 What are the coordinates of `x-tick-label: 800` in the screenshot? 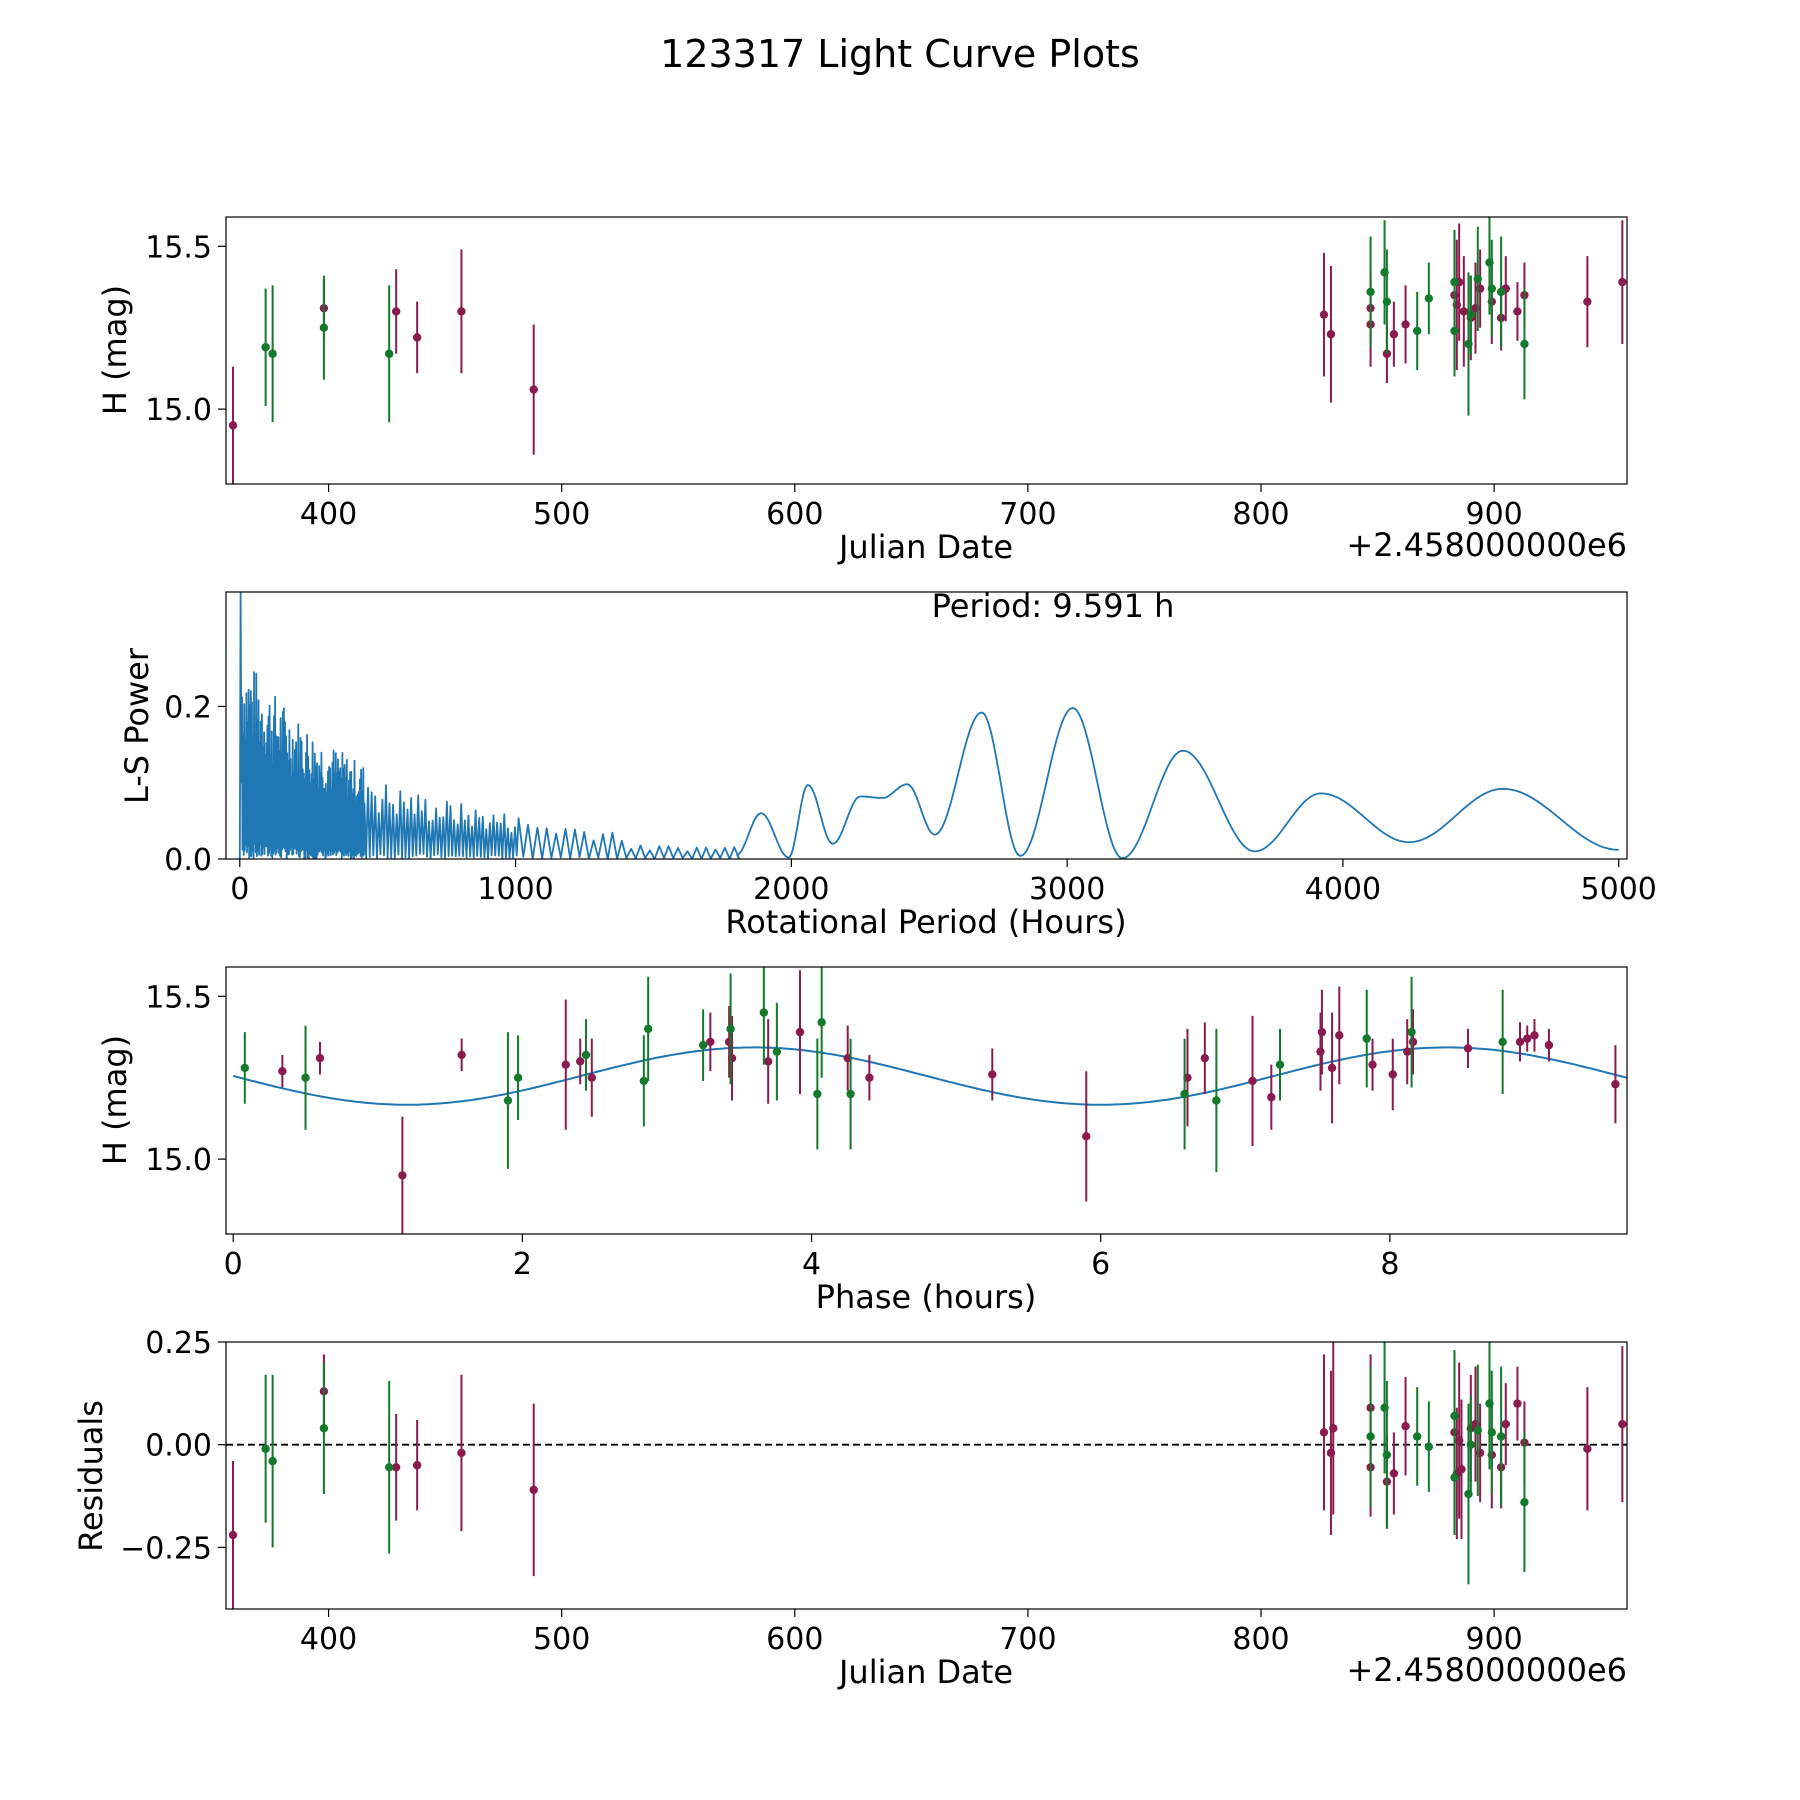 It's located at (1260, 1639).